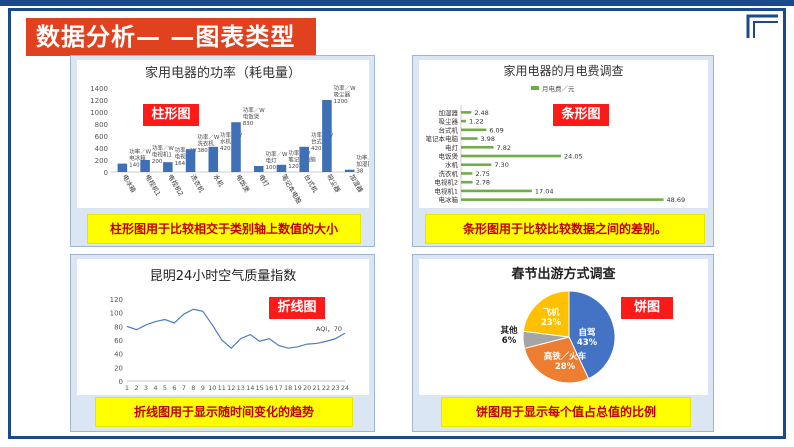 This screenshot has height=447, width=794. What do you see at coordinates (118, 327) in the screenshot?
I see `line-y-tick-label: 80` at bounding box center [118, 327].